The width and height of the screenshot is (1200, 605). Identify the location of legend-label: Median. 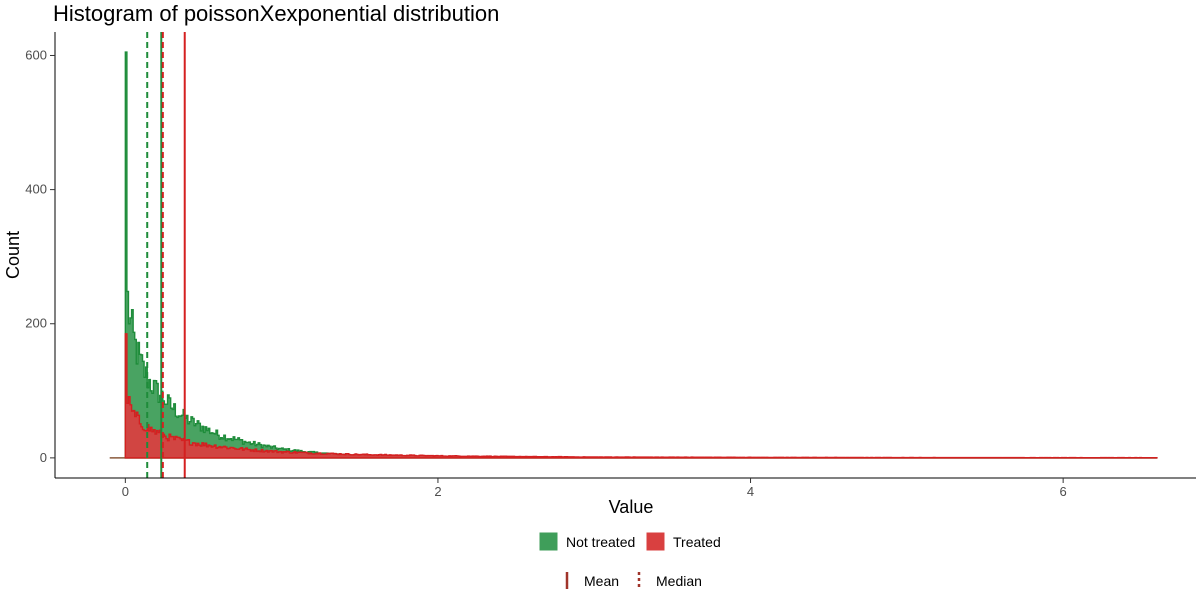
(679, 581).